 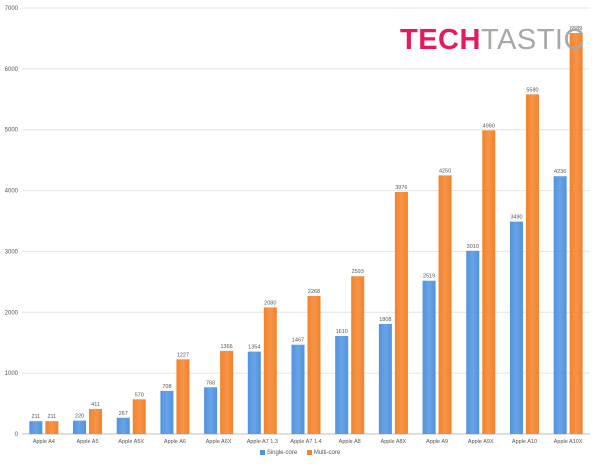 I want to click on y-tick-label: 7000, so click(x=12, y=9).